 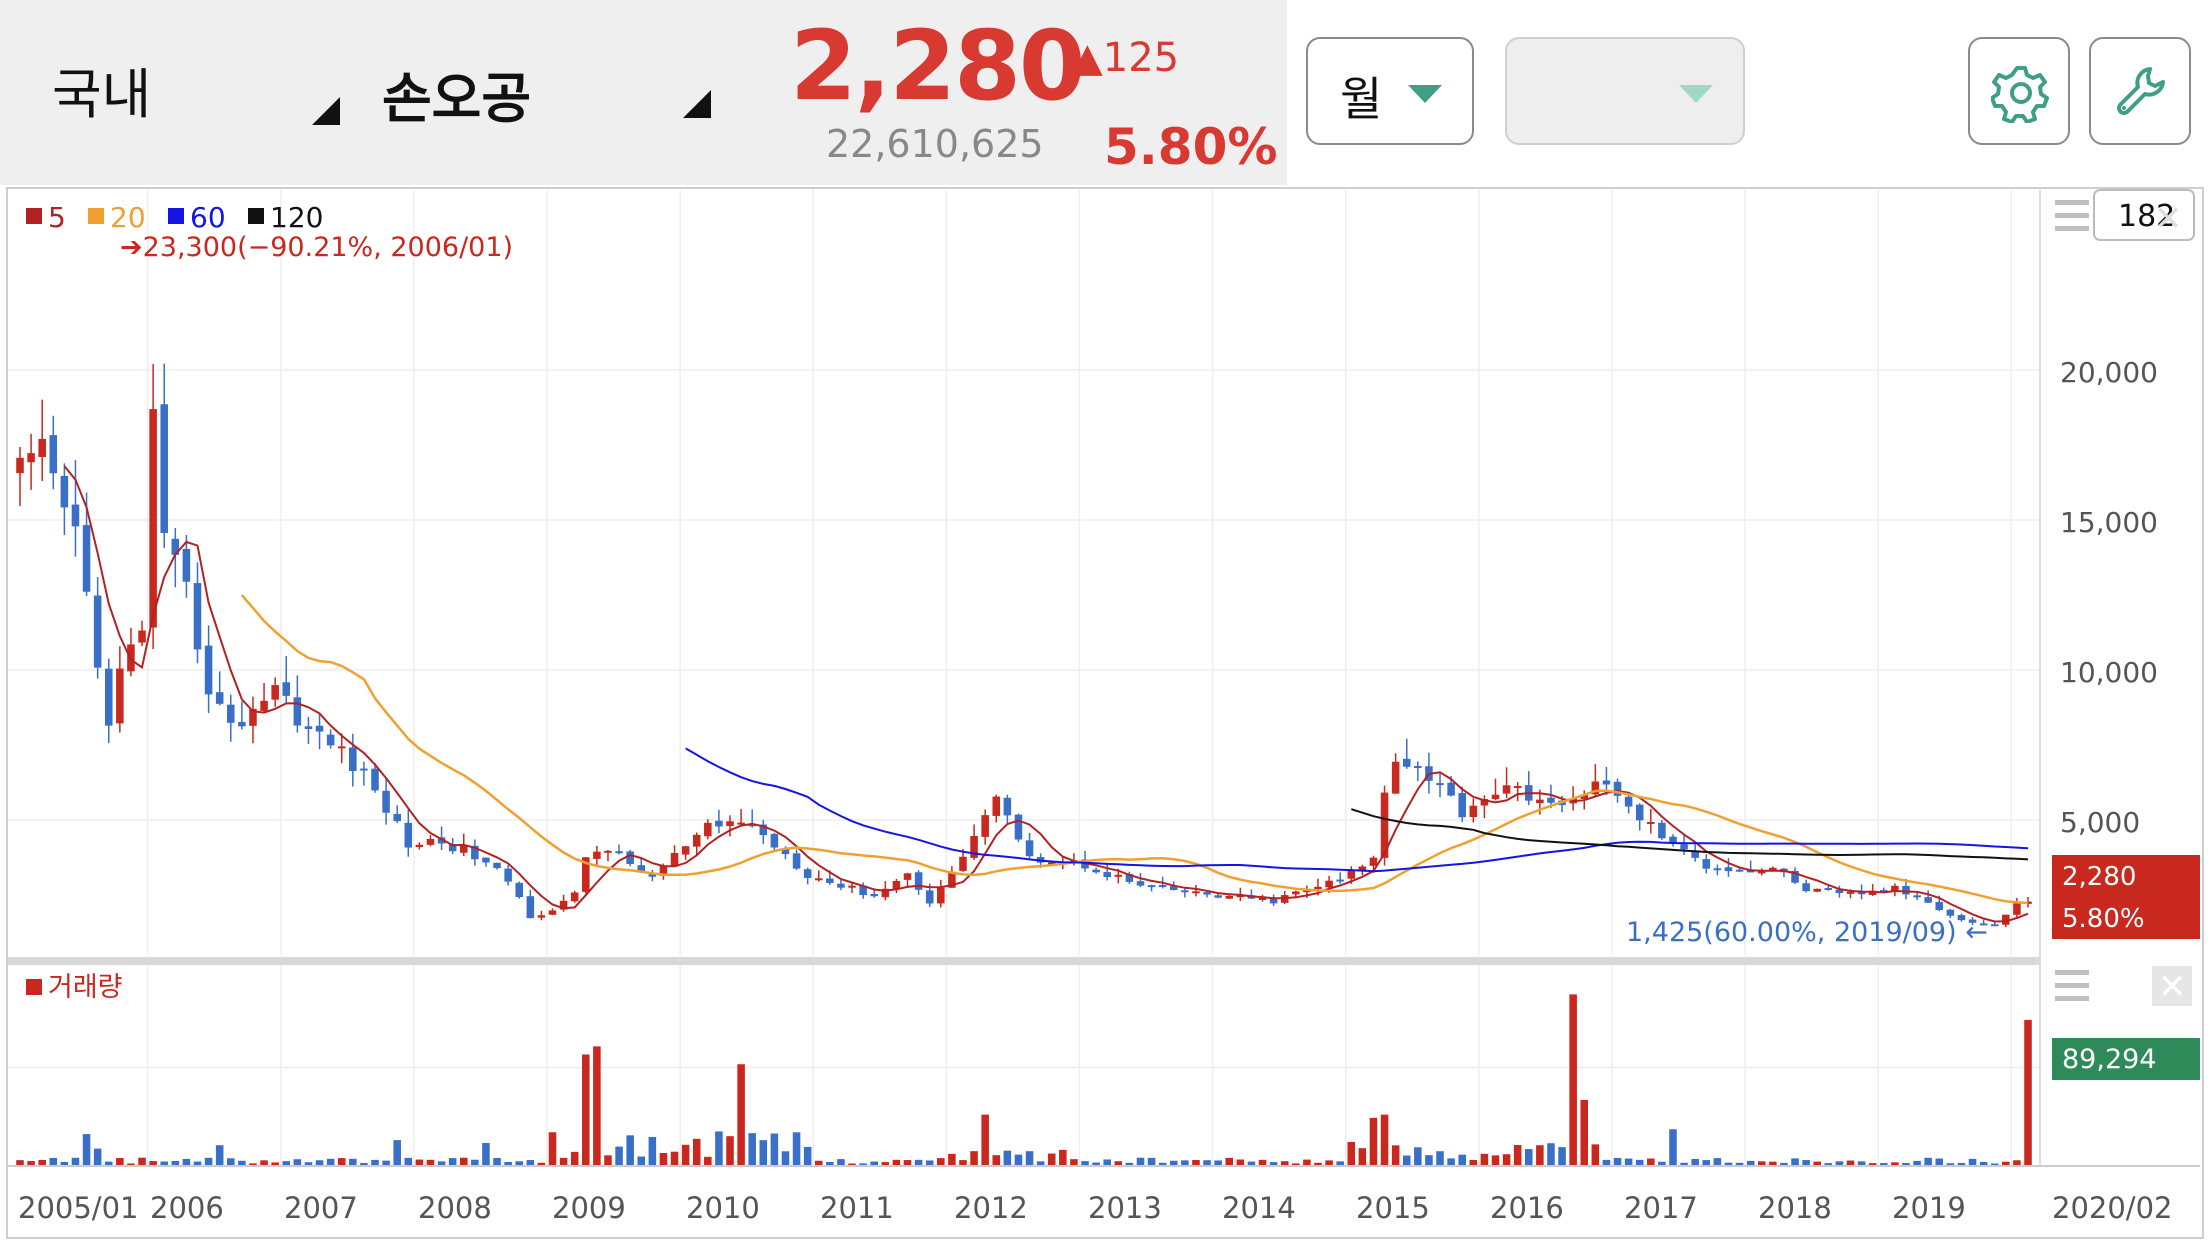 I want to click on x-tick-label: 2011, so click(x=857, y=1208).